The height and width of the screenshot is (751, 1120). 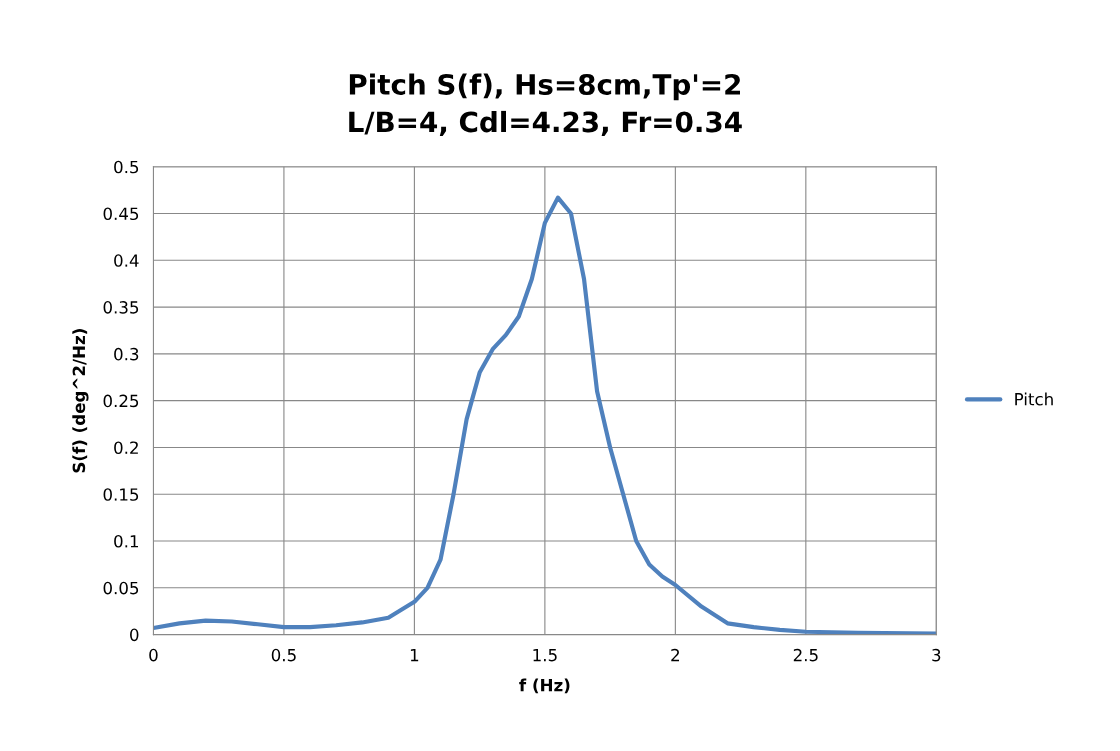 What do you see at coordinates (126, 167) in the screenshot?
I see `y-tick-label: 0.5` at bounding box center [126, 167].